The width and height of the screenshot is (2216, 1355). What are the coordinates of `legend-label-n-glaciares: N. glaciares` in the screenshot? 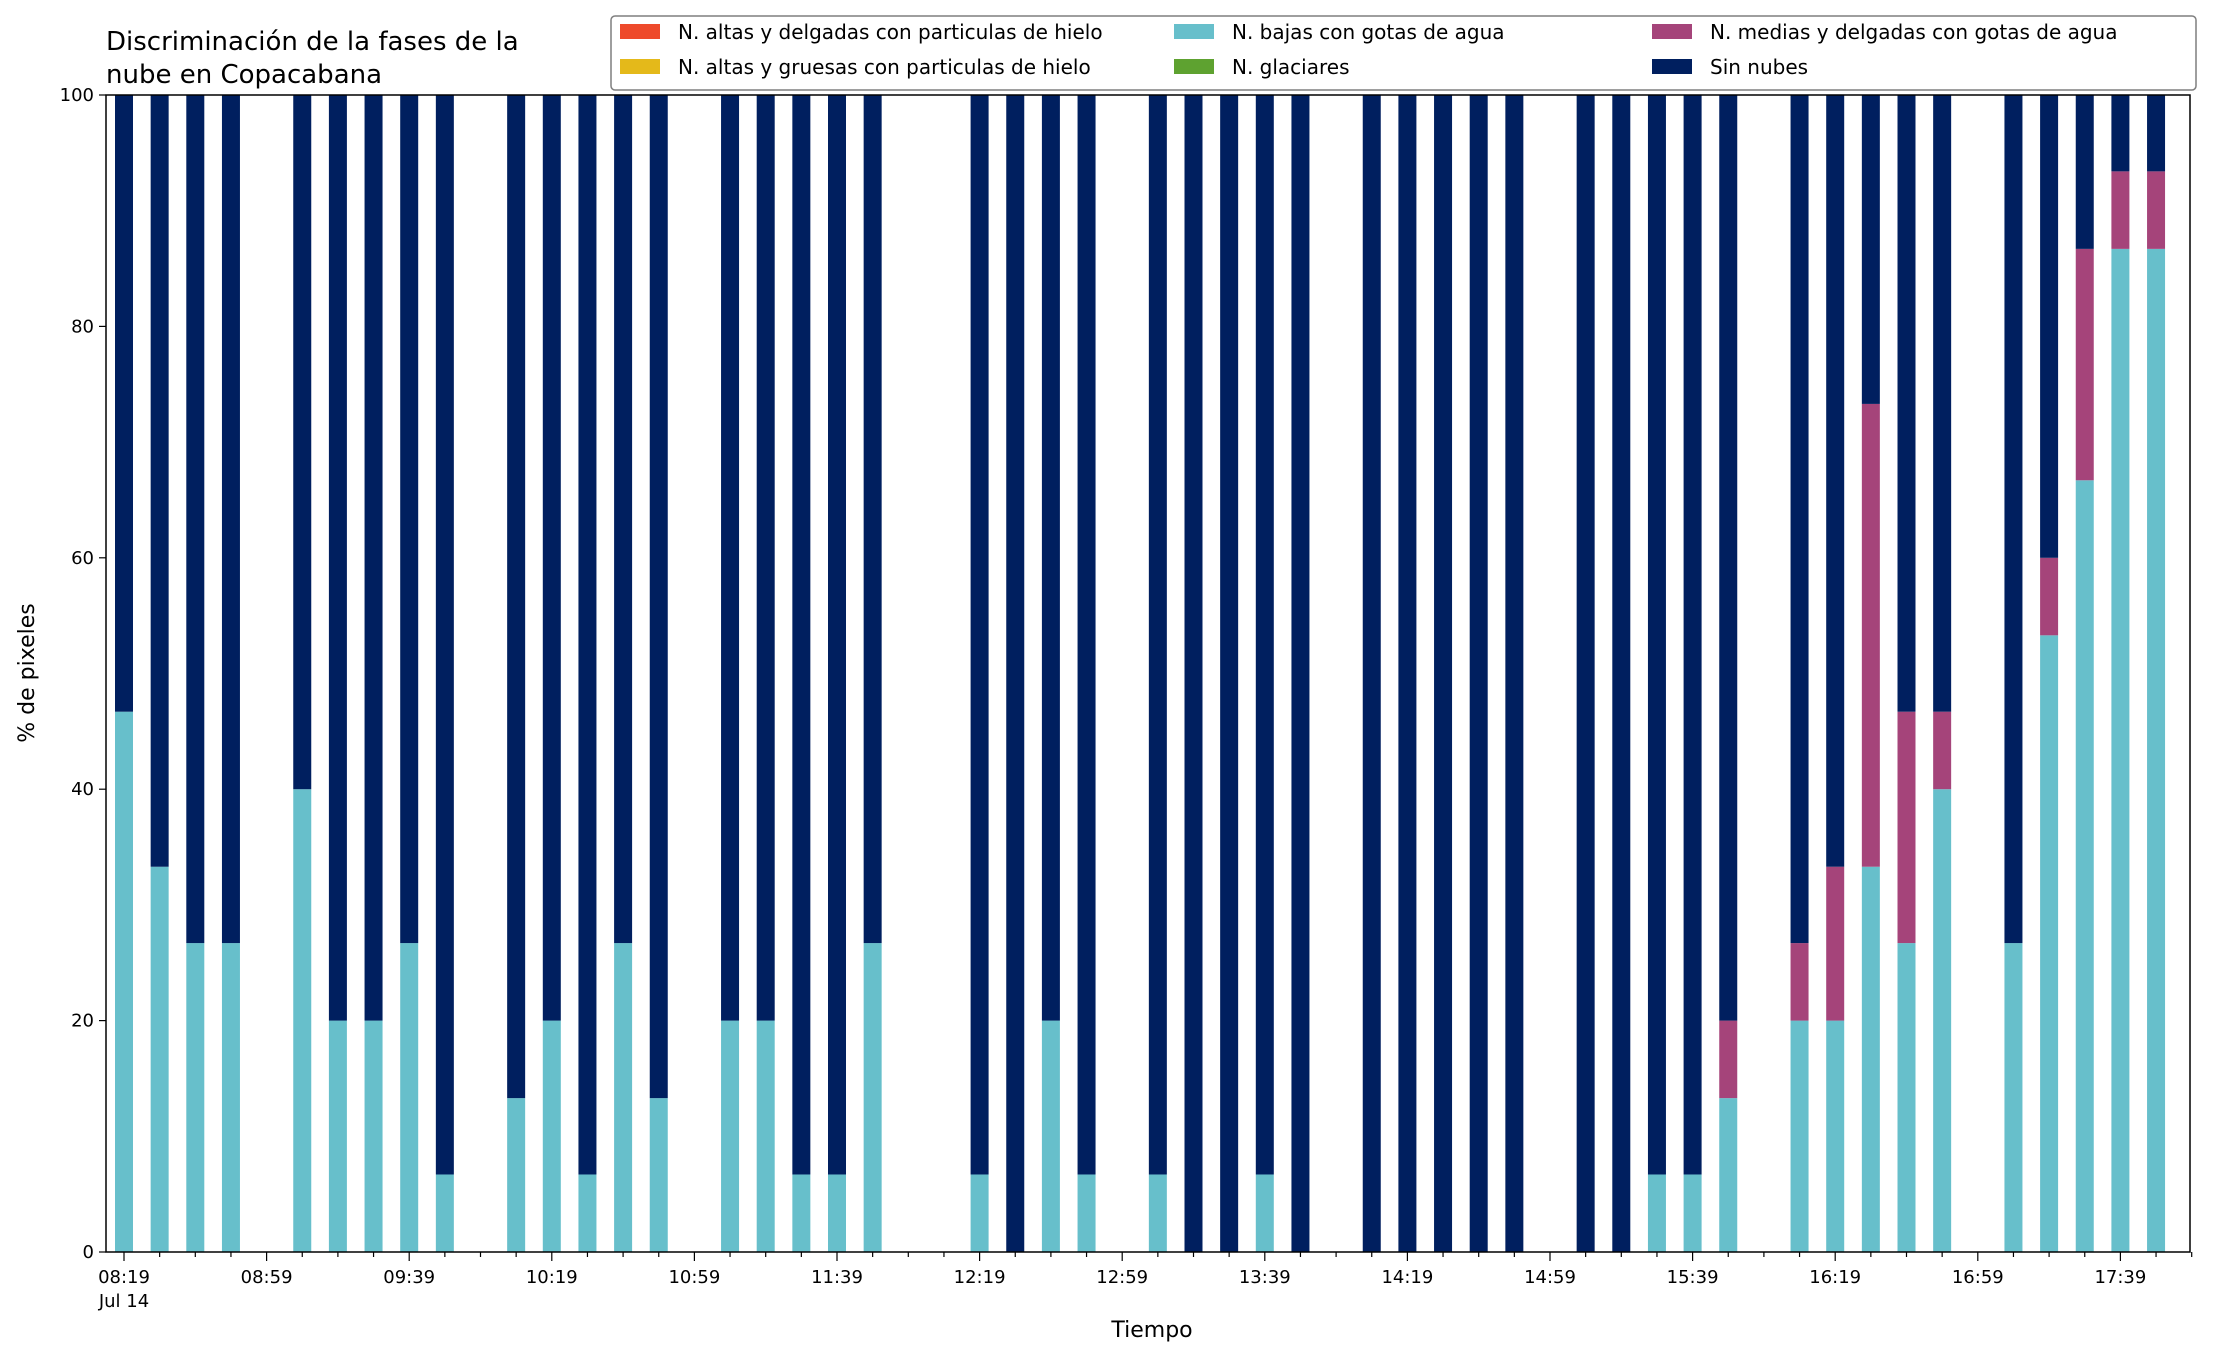 It's located at (1291, 67).